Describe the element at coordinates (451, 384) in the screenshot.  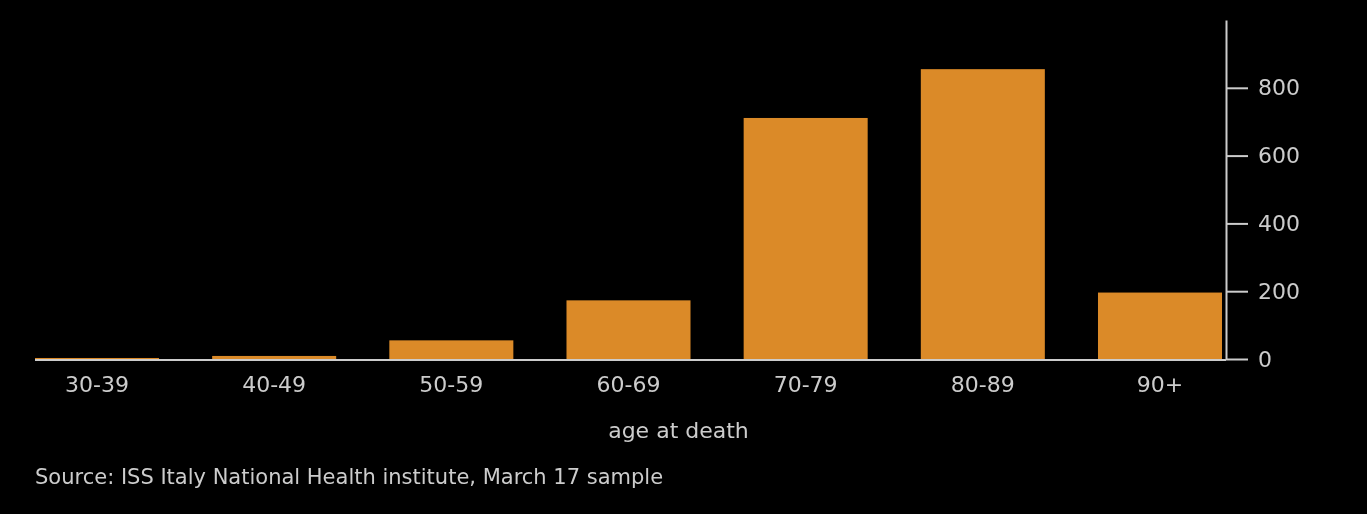
I see `x-tick-label: 50-59` at that location.